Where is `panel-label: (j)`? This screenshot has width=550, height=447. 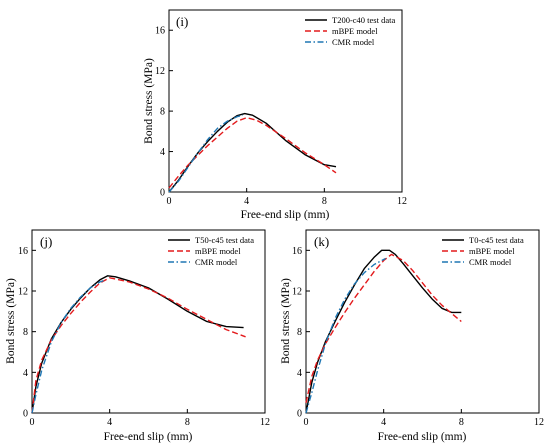 panel-label: (j) is located at coordinates (46, 241).